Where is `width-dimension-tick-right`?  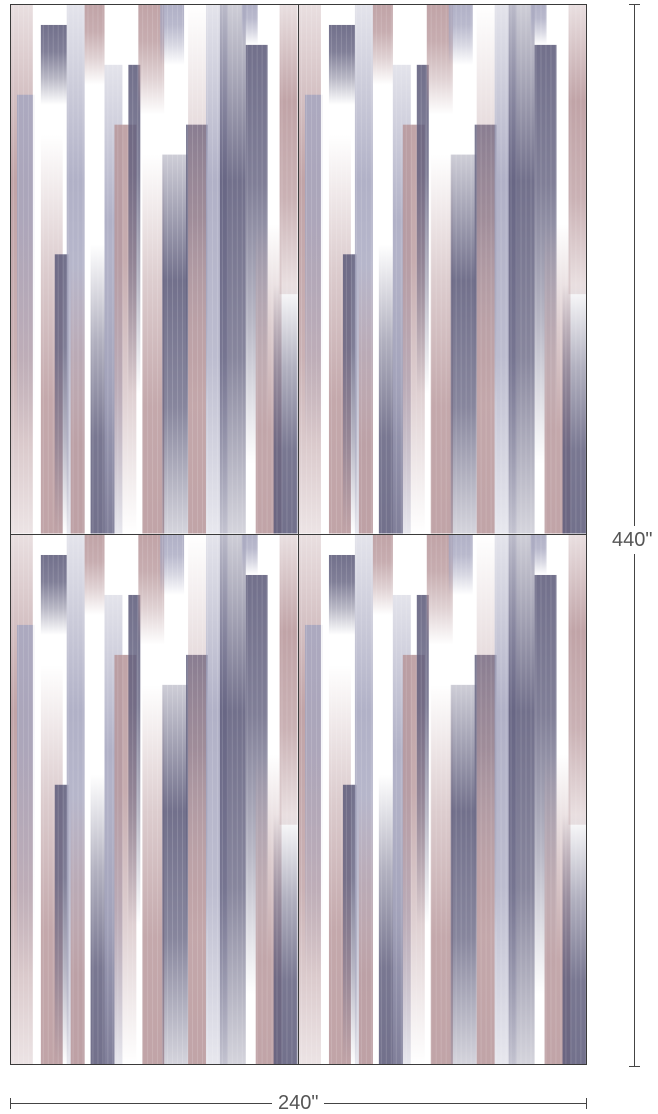 width-dimension-tick-right is located at coordinates (586, 1103).